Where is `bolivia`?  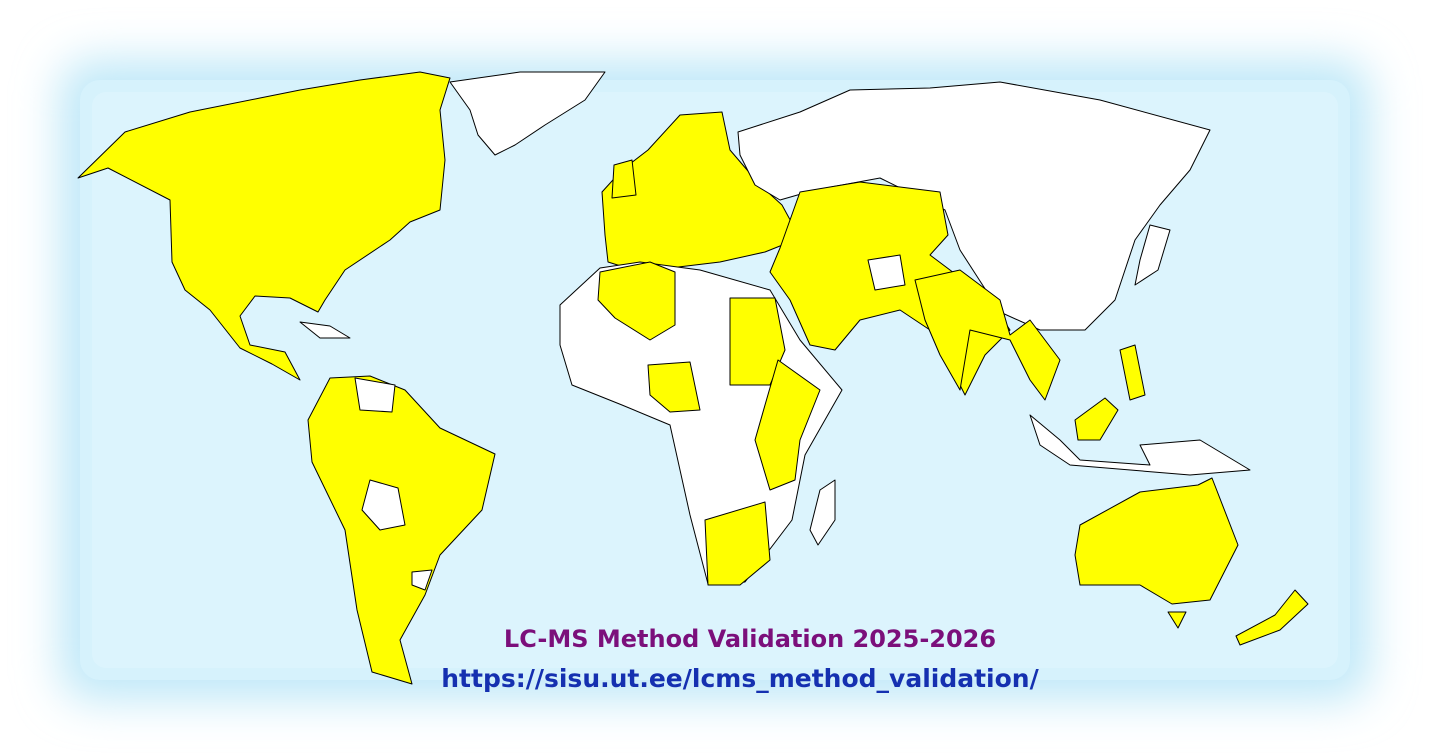 bolivia is located at coordinates (383, 505).